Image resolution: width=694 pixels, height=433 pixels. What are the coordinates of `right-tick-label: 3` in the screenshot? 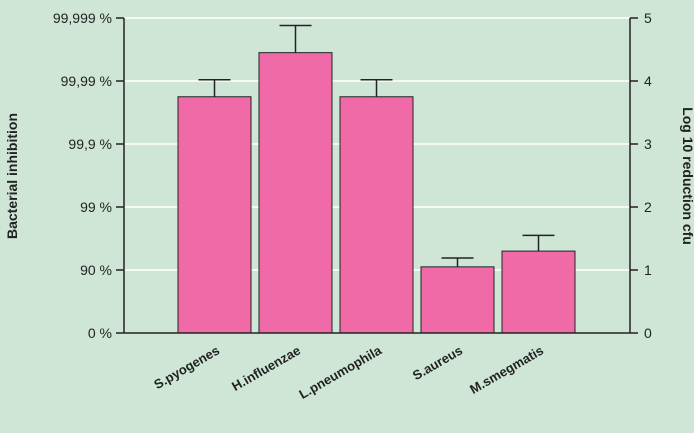 It's located at (648, 144).